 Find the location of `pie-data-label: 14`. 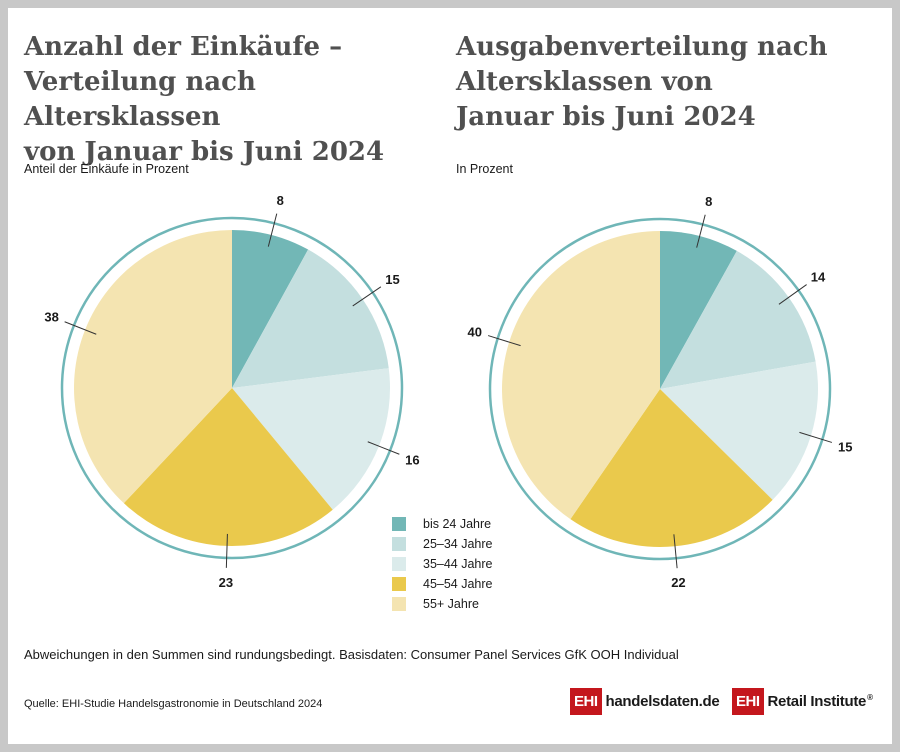

pie-data-label: 14 is located at coordinates (818, 276).